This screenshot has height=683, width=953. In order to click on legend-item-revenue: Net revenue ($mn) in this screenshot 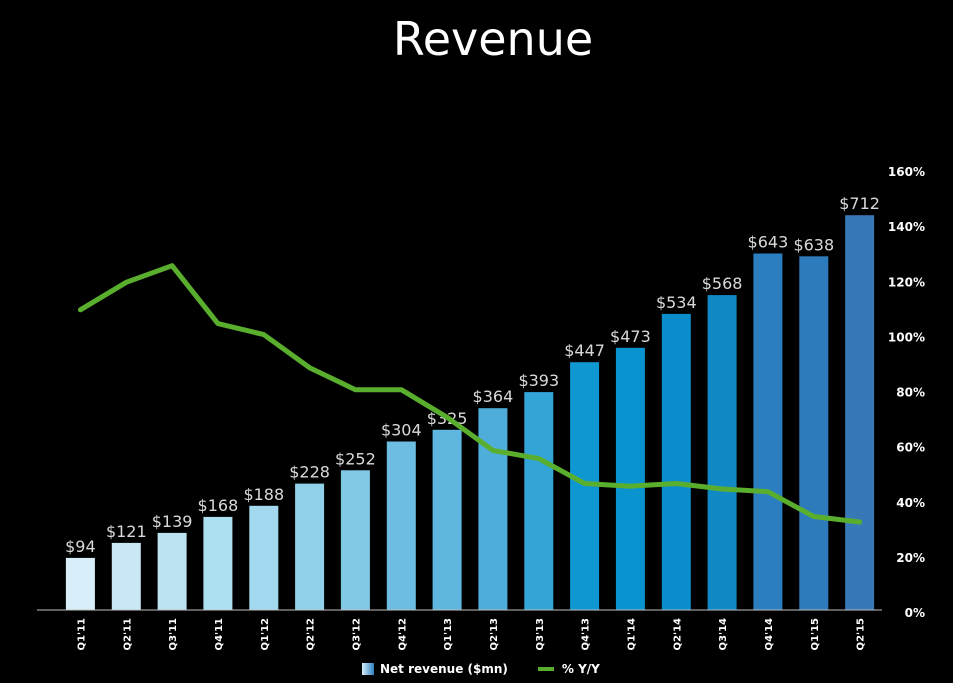, I will do `click(435, 669)`.